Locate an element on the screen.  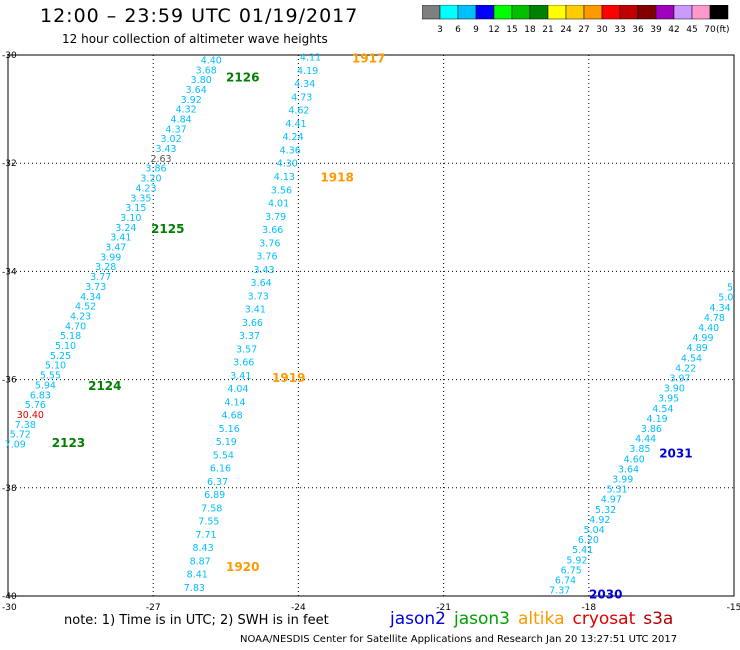
swh-value: 3.73 is located at coordinates (95, 287).